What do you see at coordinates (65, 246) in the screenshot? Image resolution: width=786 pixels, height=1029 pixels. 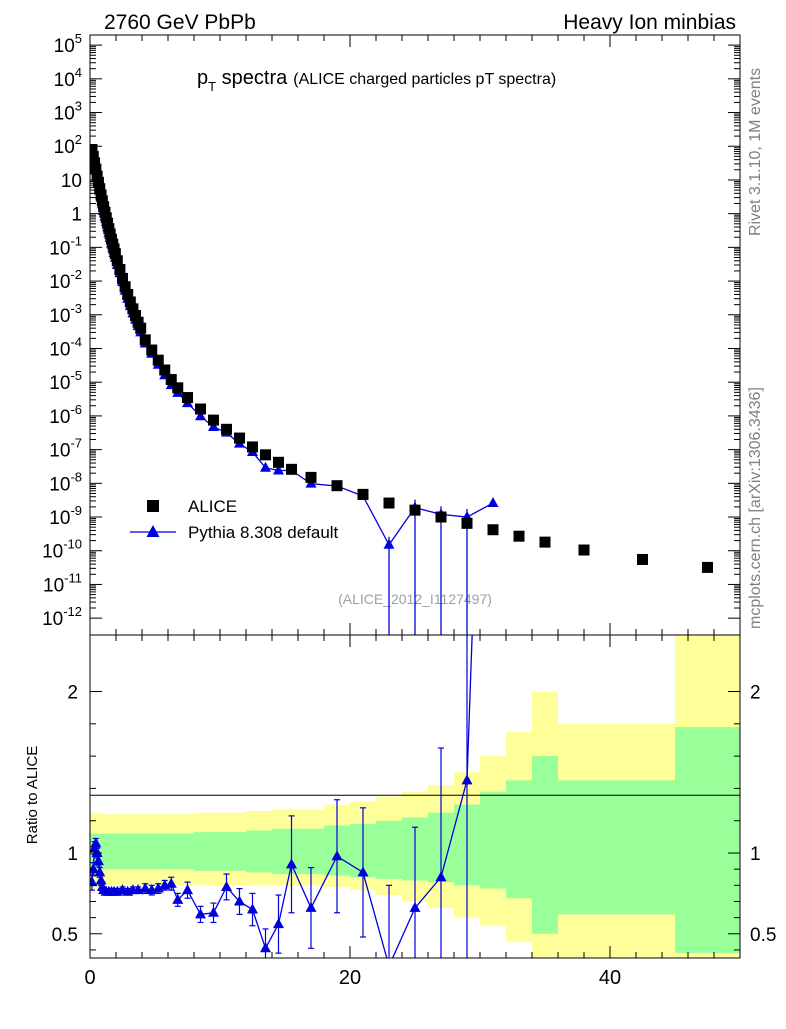 I see `y-tick-label: 10⁻¹` at bounding box center [65, 246].